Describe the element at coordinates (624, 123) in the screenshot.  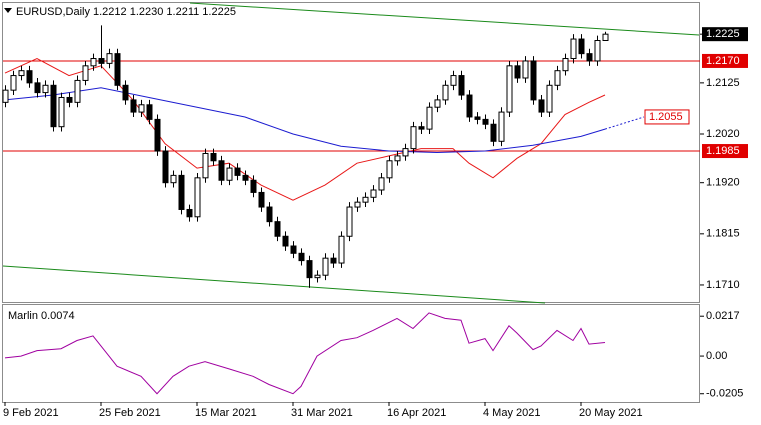
I see `projection-line` at that location.